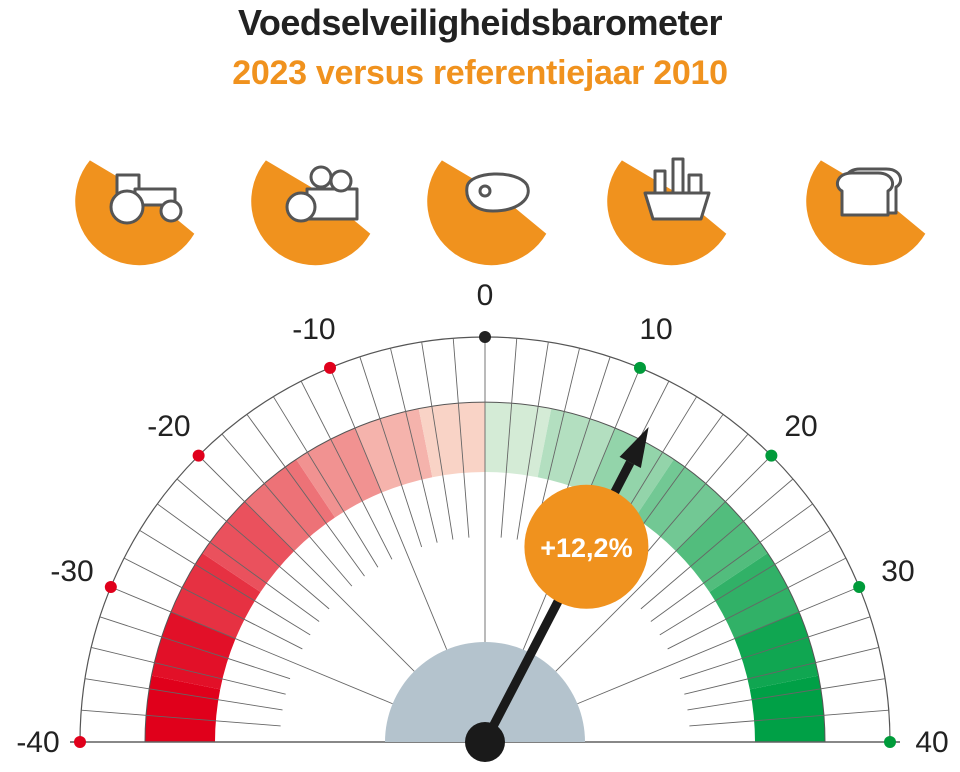  I want to click on category-disc, so click(487, 213).